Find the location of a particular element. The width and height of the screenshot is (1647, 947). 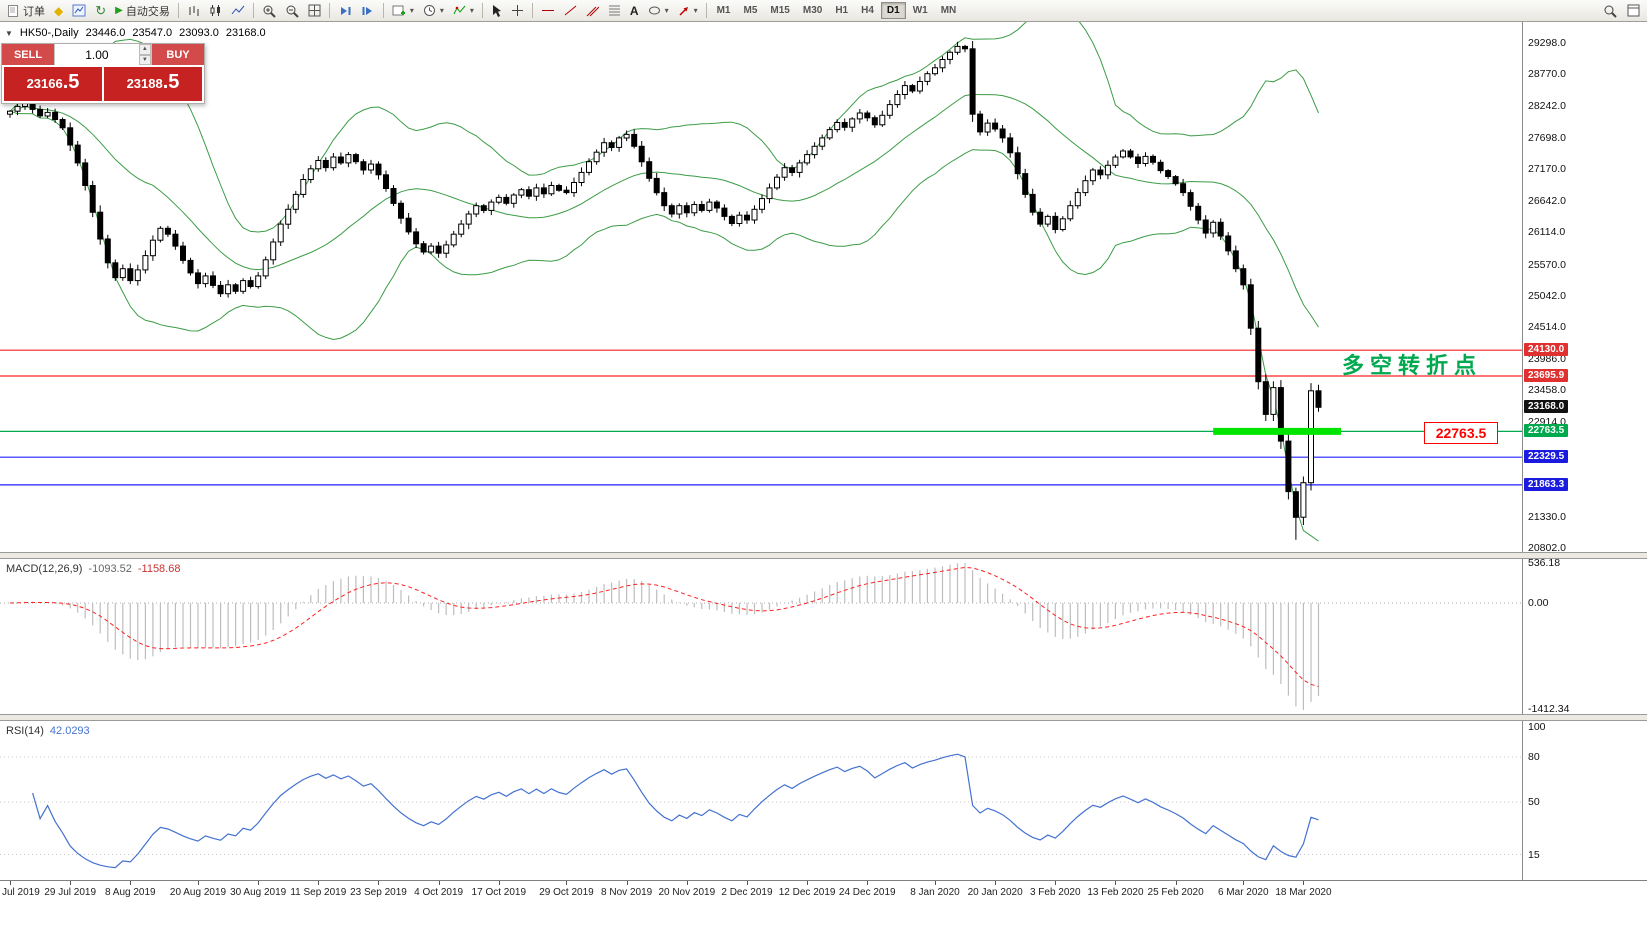

auto-scroll-button is located at coordinates (345, 10).